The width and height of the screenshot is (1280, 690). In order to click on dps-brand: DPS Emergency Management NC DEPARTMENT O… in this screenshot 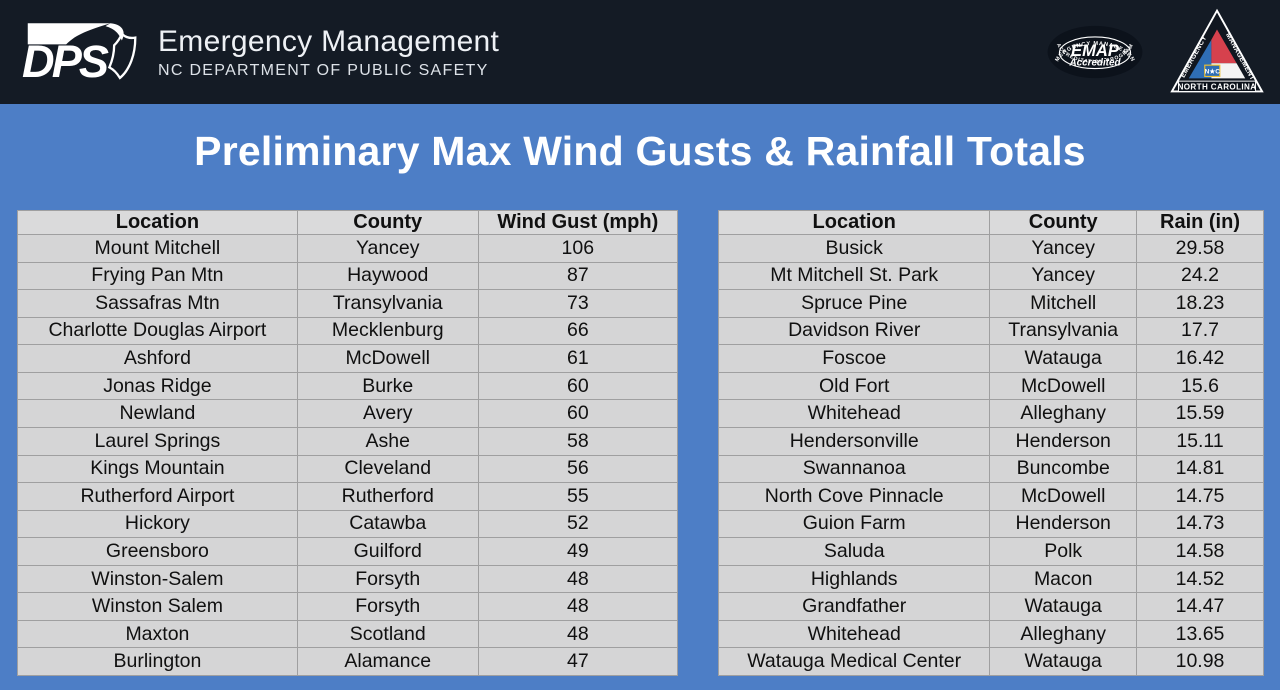, I will do `click(260, 52)`.